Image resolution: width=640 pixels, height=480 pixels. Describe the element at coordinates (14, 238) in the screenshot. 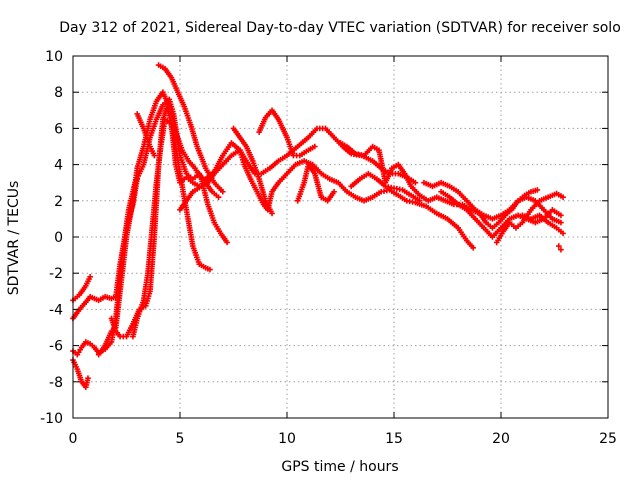

I see `y-axis-label: SDTVAR / TECUs` at that location.